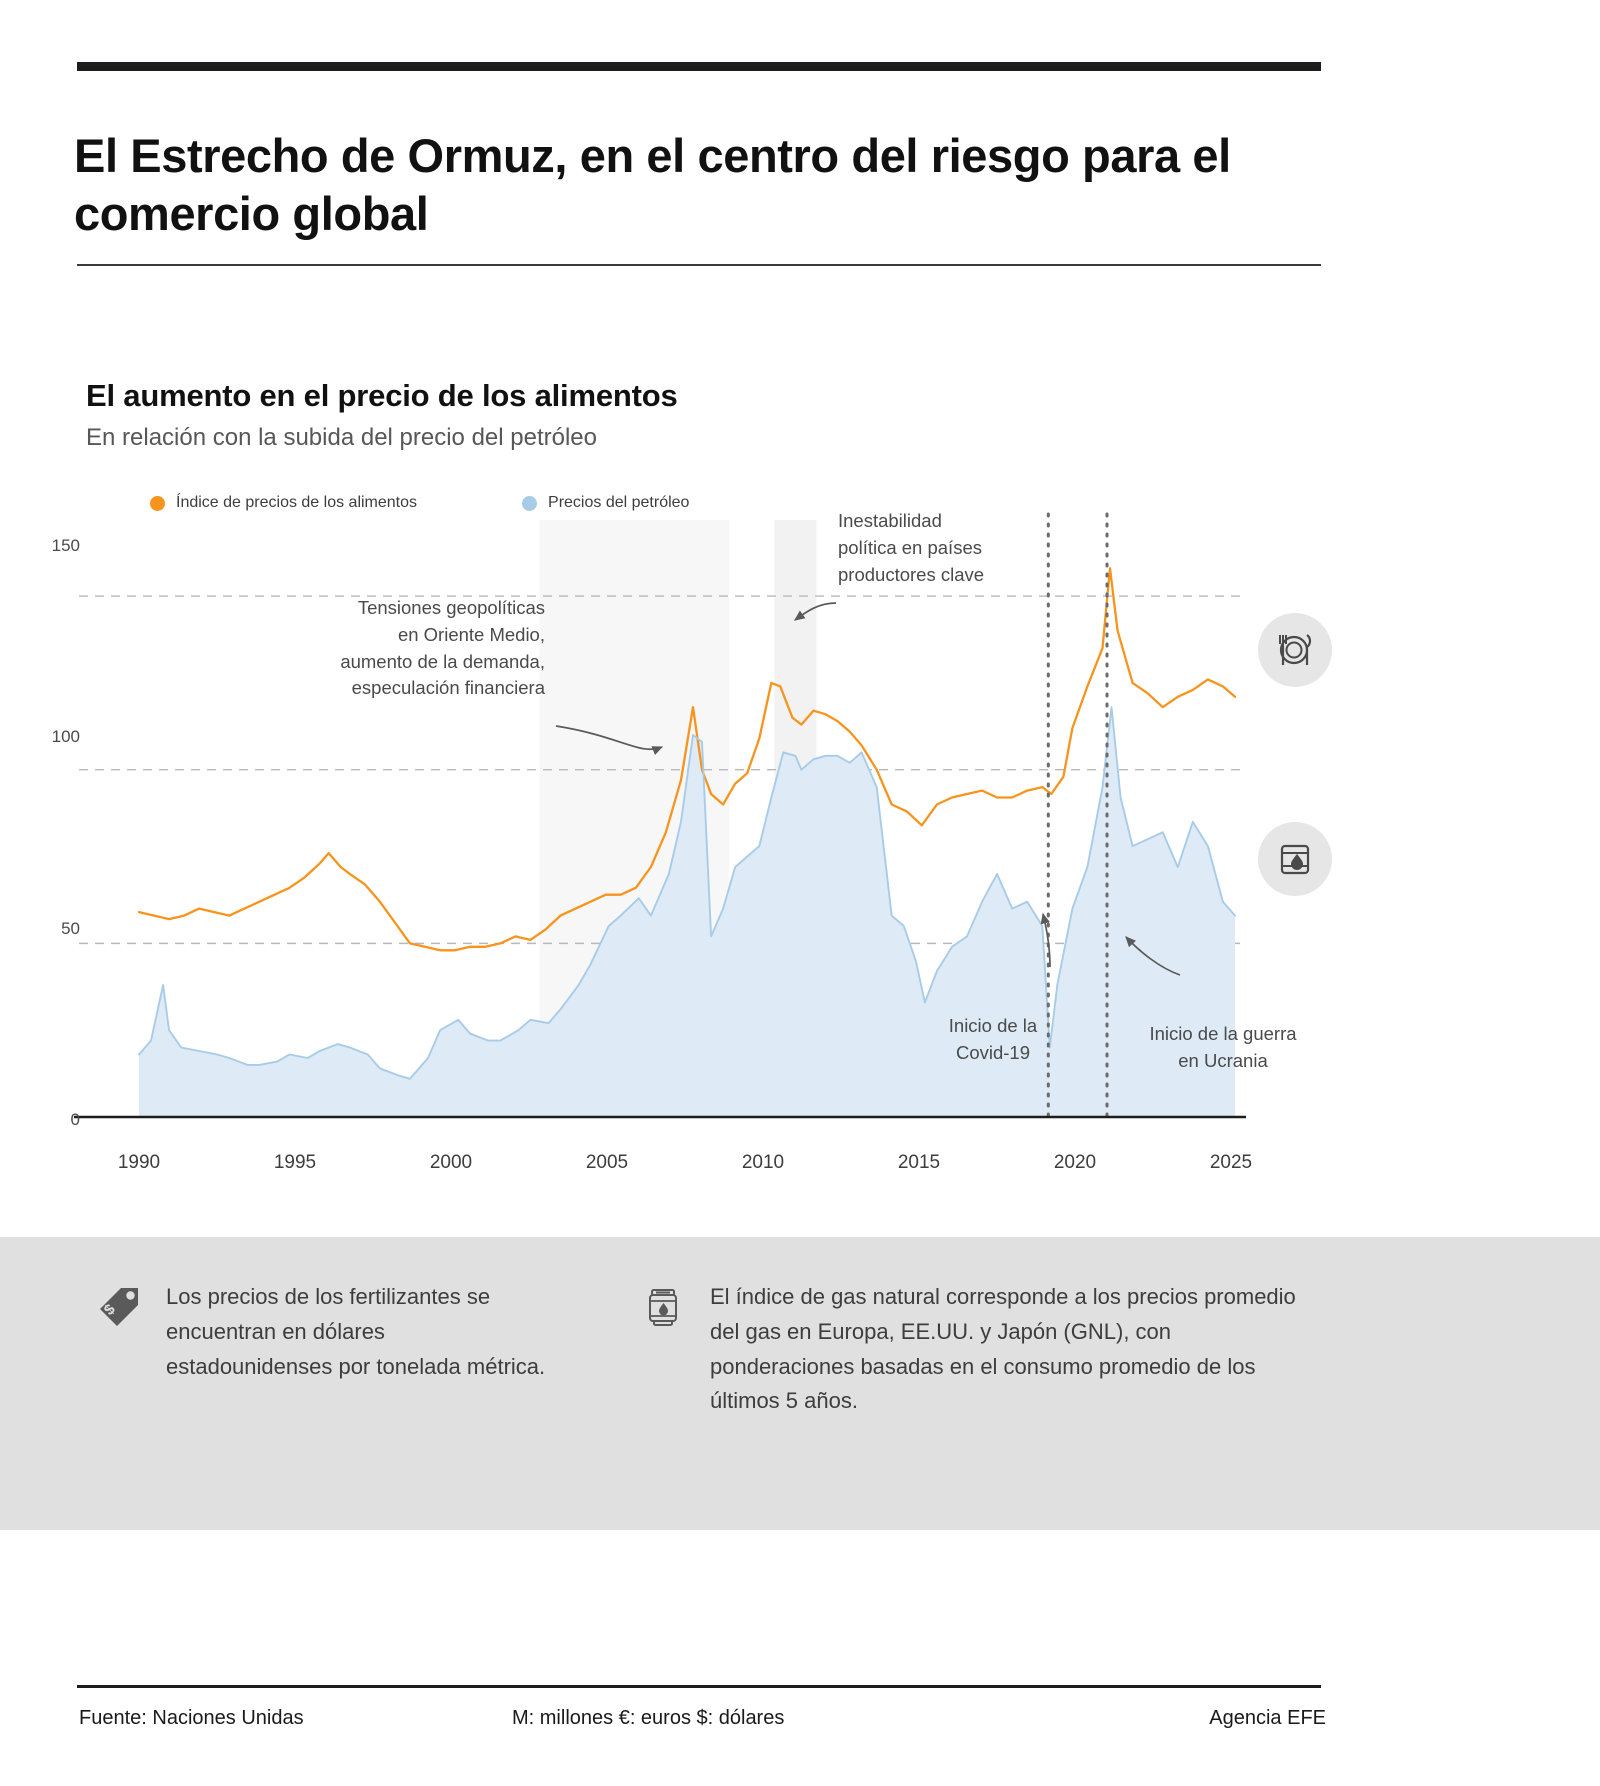 The image size is (1600, 1786). Describe the element at coordinates (65, 736) in the screenshot. I see `y-tick-100: 100` at that location.